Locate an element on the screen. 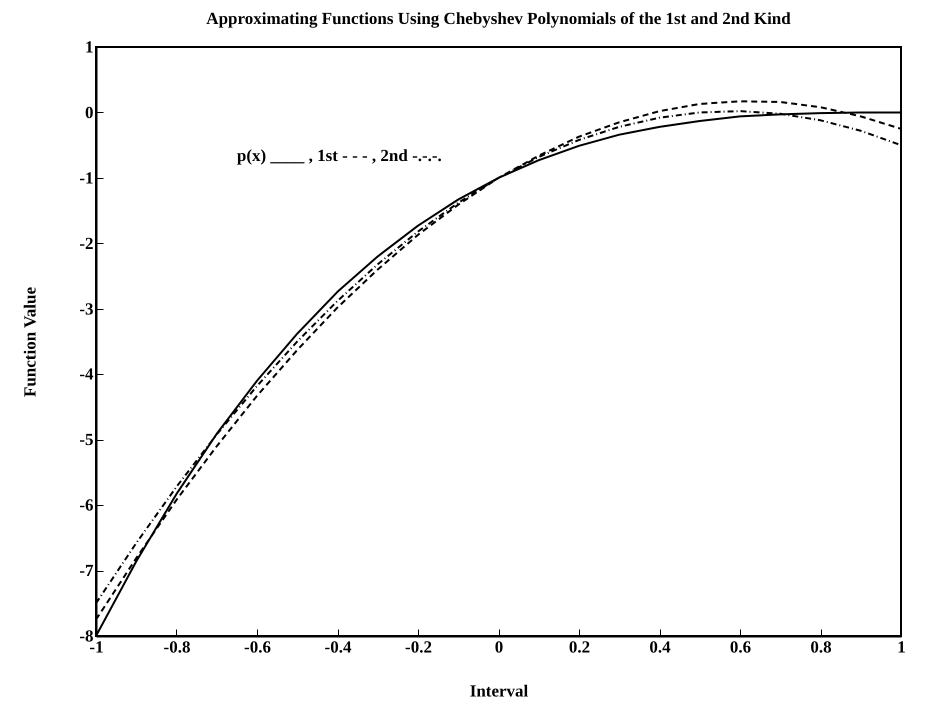 Image resolution: width=937 pixels, height=721 pixels. y-tick-label: -4 is located at coordinates (86, 374).